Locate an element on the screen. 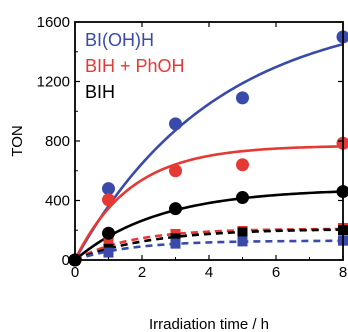  legend-entry: BIH is located at coordinates (100, 92).